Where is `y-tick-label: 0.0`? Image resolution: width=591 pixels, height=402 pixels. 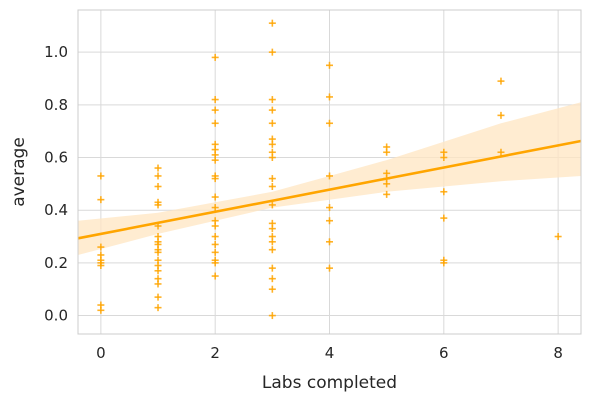 y-tick-label: 0.0 is located at coordinates (56, 316).